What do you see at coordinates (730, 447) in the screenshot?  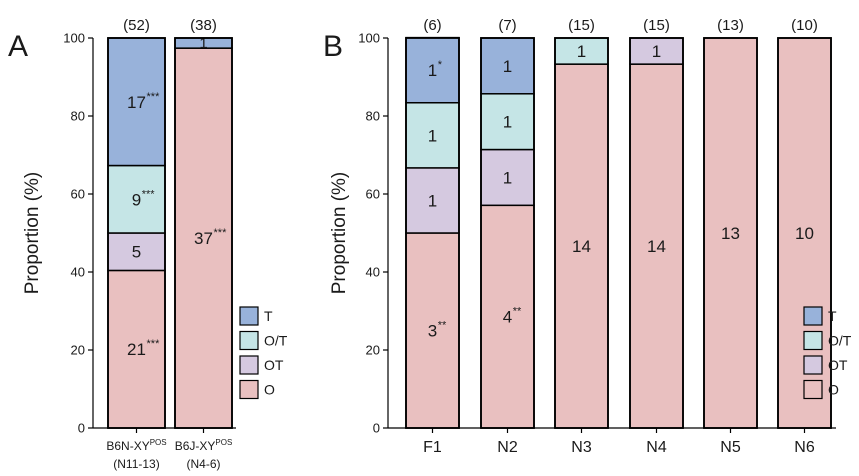 I see `x-category-label: N5` at bounding box center [730, 447].